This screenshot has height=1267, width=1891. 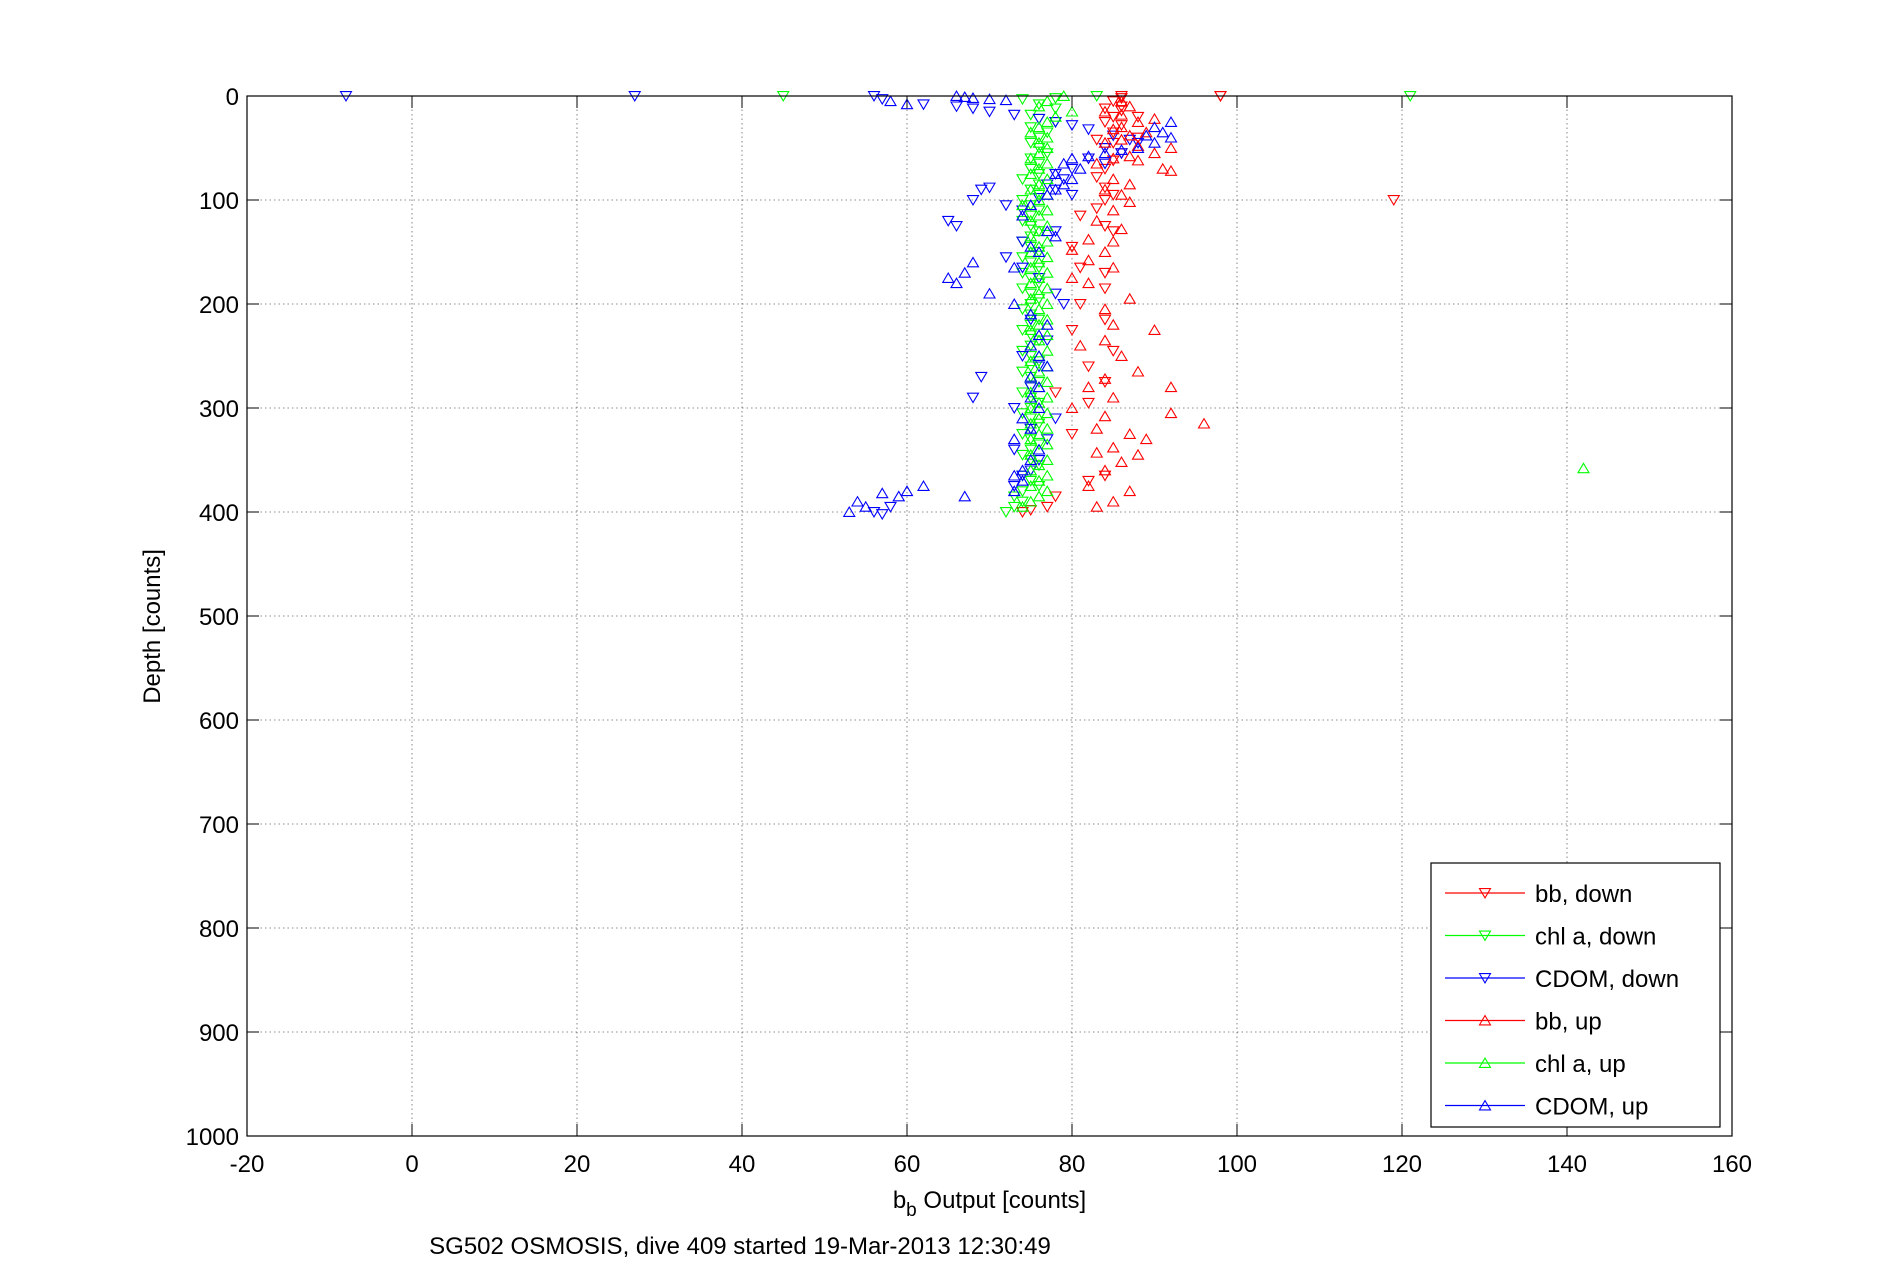 What do you see at coordinates (219, 721) in the screenshot?
I see `y-tick-label: 600` at bounding box center [219, 721].